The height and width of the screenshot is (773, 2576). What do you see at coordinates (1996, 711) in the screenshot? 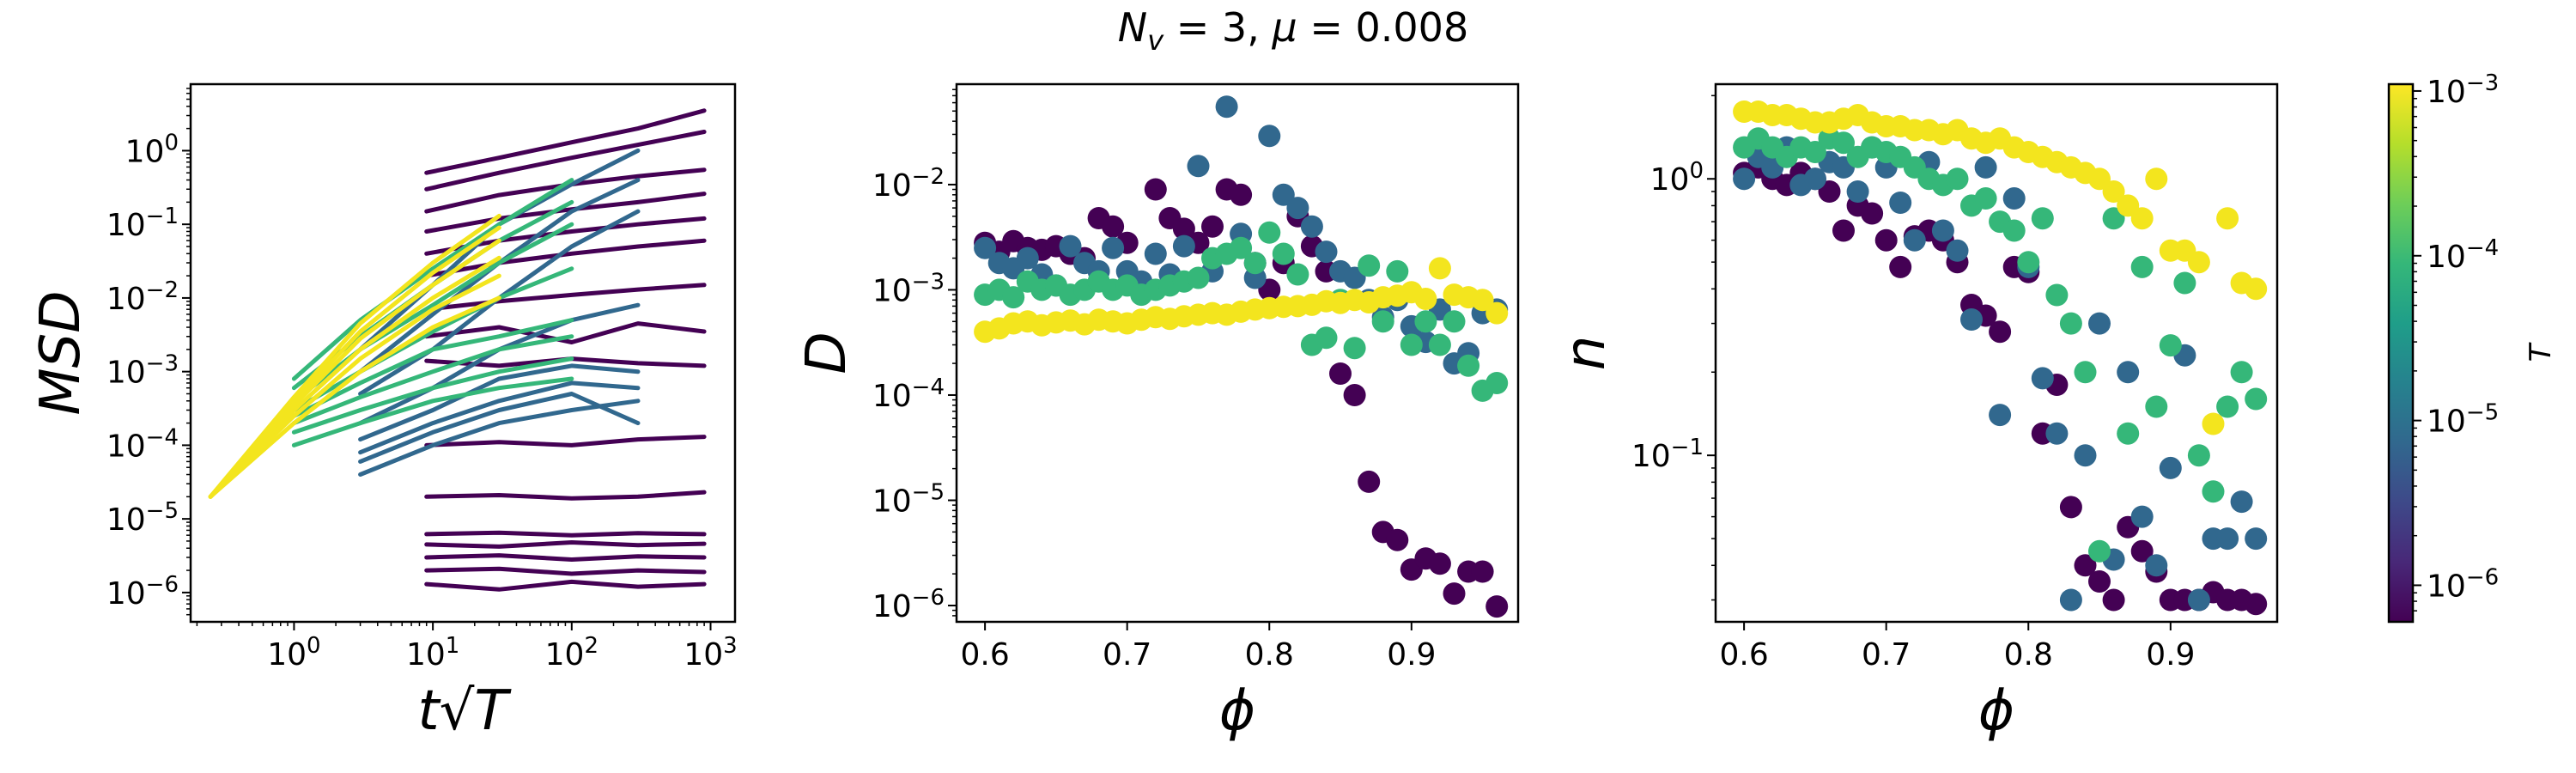
I see `exponent-xlabel: ϕ` at bounding box center [1996, 711].